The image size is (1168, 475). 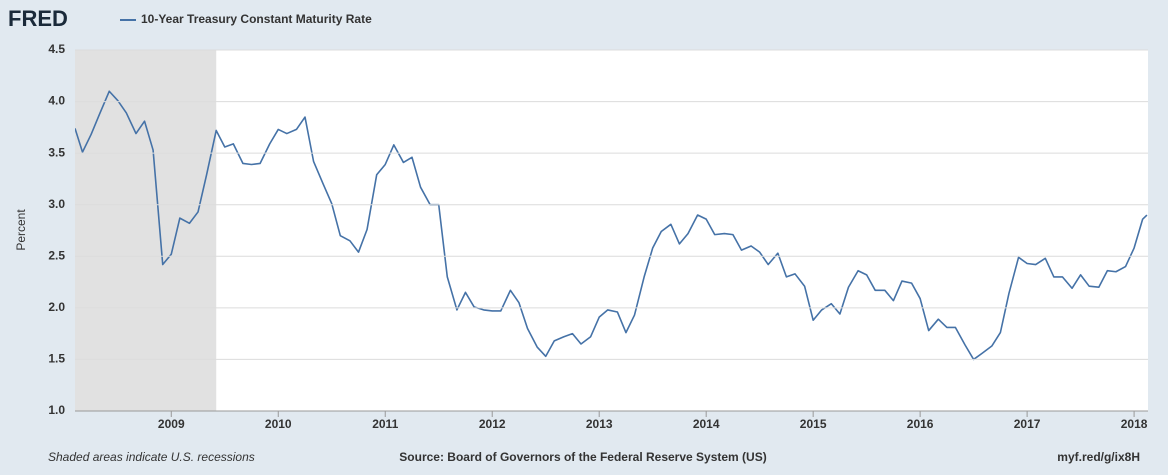 I want to click on y-tick-label: 4.0, so click(x=56, y=101).